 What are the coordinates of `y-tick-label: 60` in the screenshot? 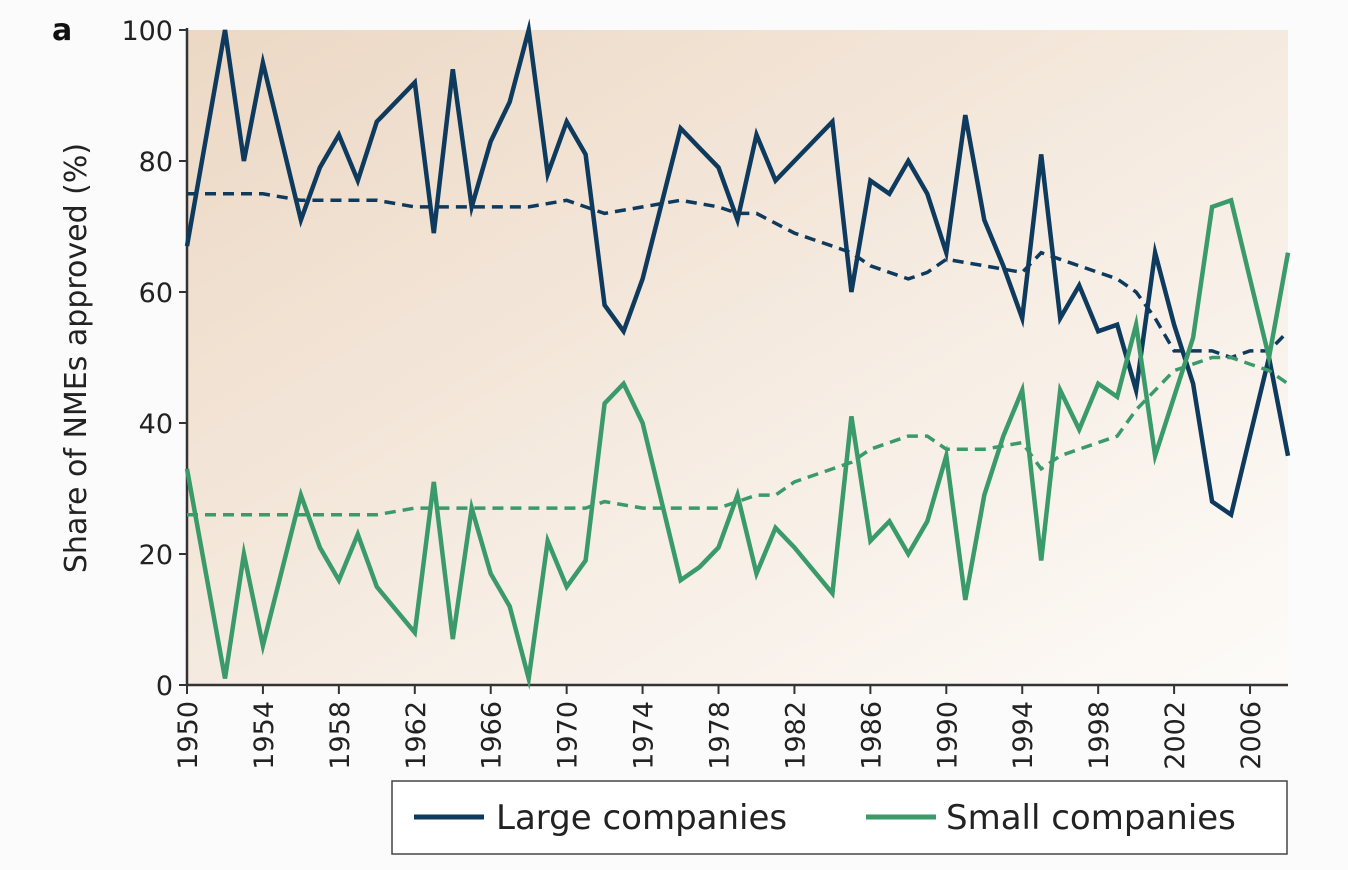 It's located at (156, 293).